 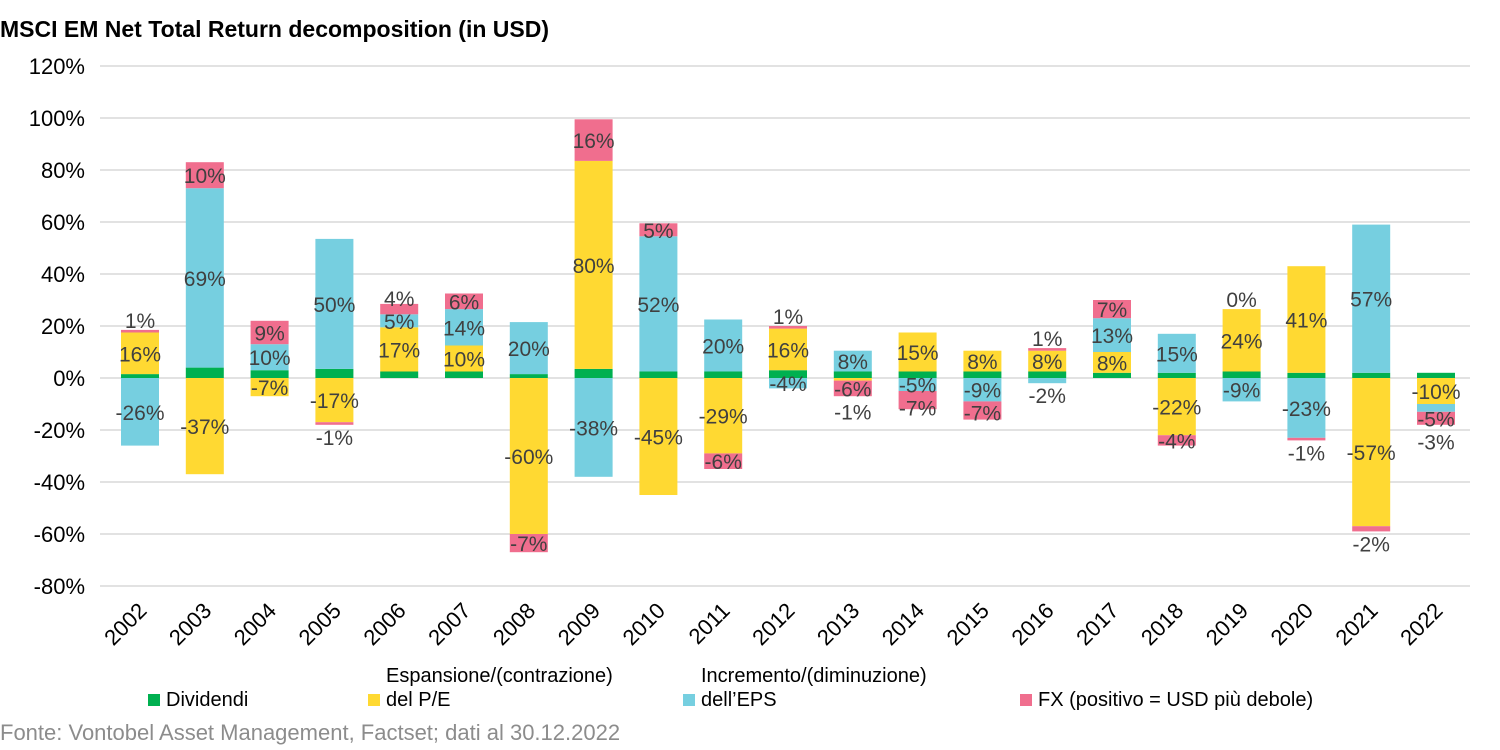 I want to click on data-label: 14%, so click(x=464, y=328).